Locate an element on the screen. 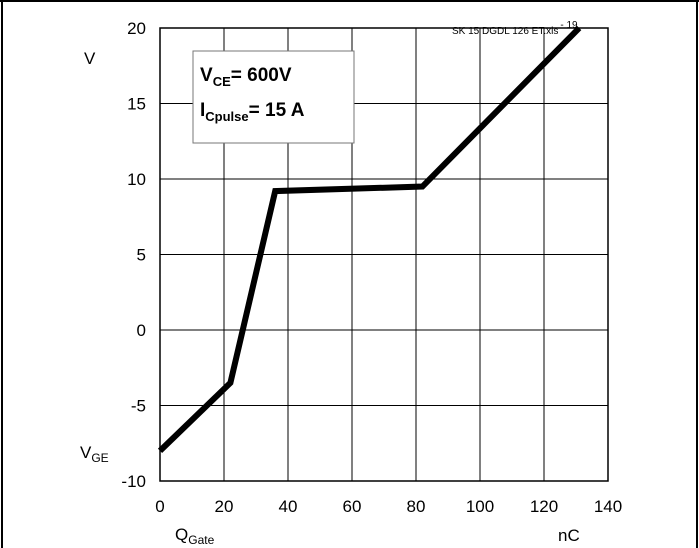 This screenshot has height=548, width=699. x-tick-label: 80 is located at coordinates (416, 506).